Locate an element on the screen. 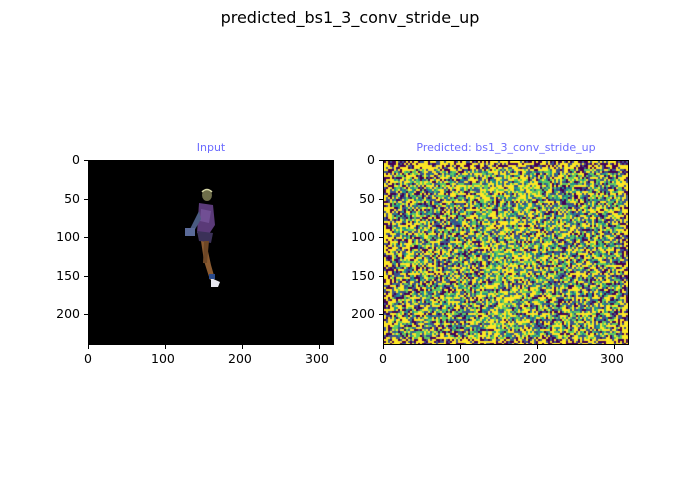 This screenshot has height=500, width=700. input-ytick-50: 50 is located at coordinates (72, 198).